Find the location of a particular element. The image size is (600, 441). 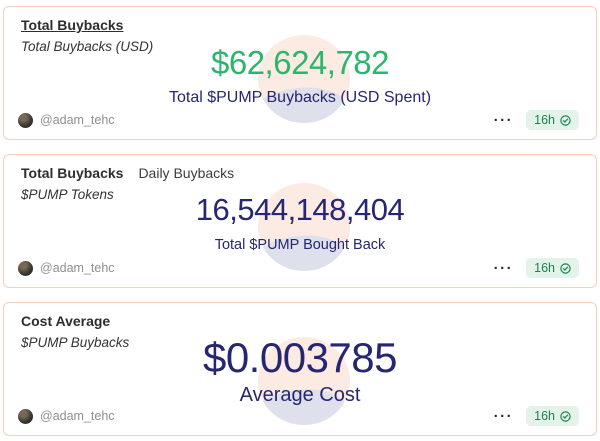

stat-block: 16,544,148,404 Total $PUMP Bought Back is located at coordinates (300, 222).